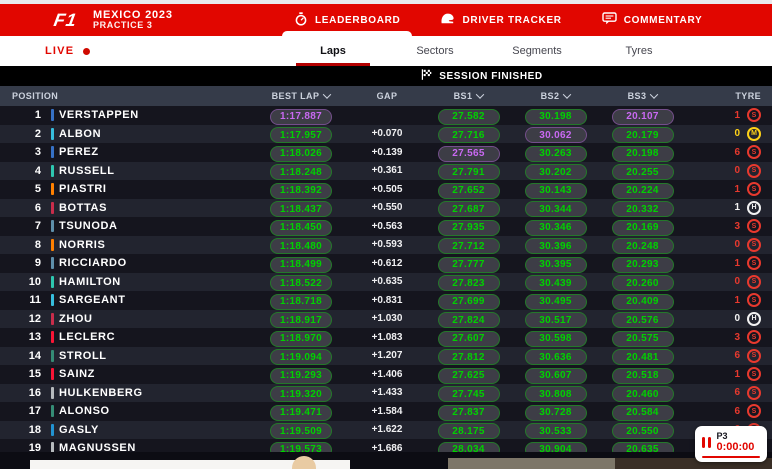 The image size is (772, 469). I want to click on sector1-time: 27.745, so click(468, 394).